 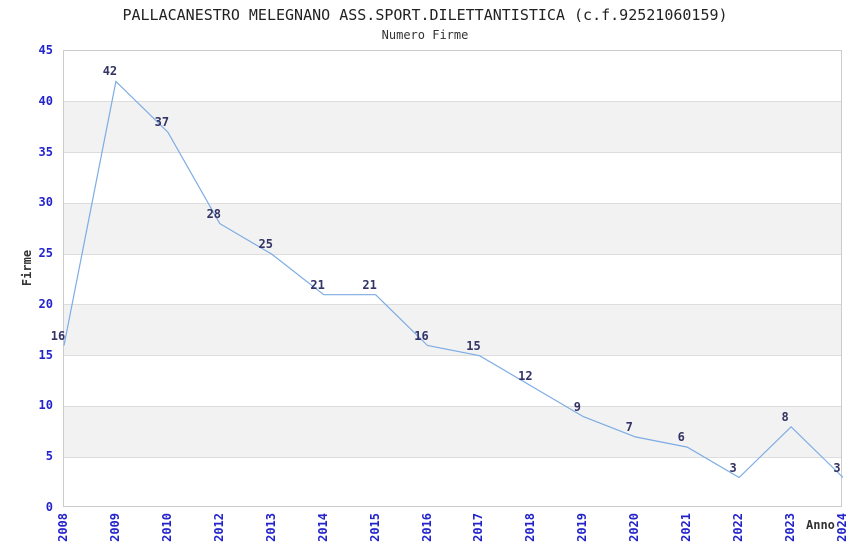 What do you see at coordinates (785, 416) in the screenshot?
I see `data-point-label: 8` at bounding box center [785, 416].